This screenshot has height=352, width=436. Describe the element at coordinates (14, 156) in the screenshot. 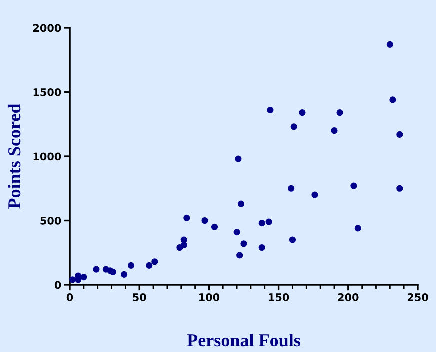

I see `y-axis-title: Points Scored` at that location.